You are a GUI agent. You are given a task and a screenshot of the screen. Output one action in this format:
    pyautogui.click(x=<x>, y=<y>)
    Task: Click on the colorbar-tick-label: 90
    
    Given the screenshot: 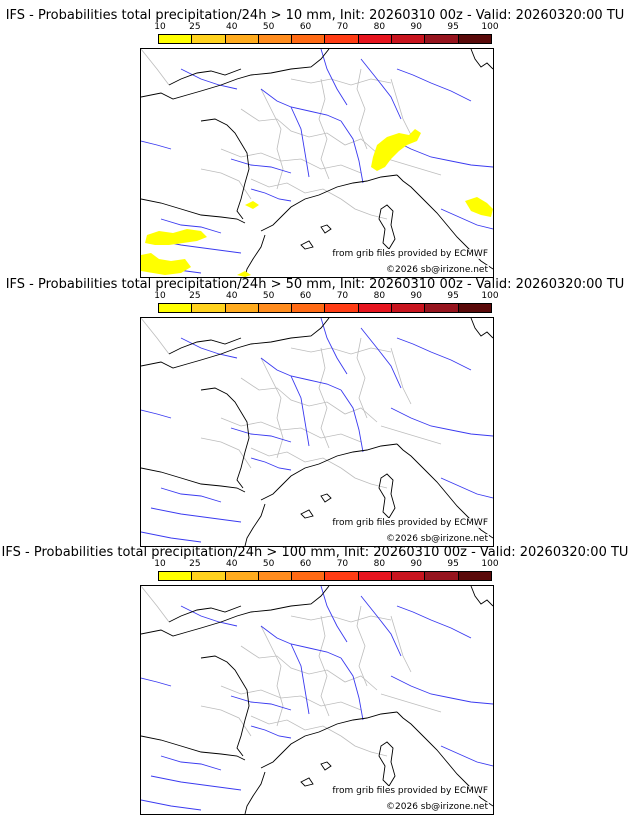 What is the action you would take?
    pyautogui.click(x=416, y=296)
    